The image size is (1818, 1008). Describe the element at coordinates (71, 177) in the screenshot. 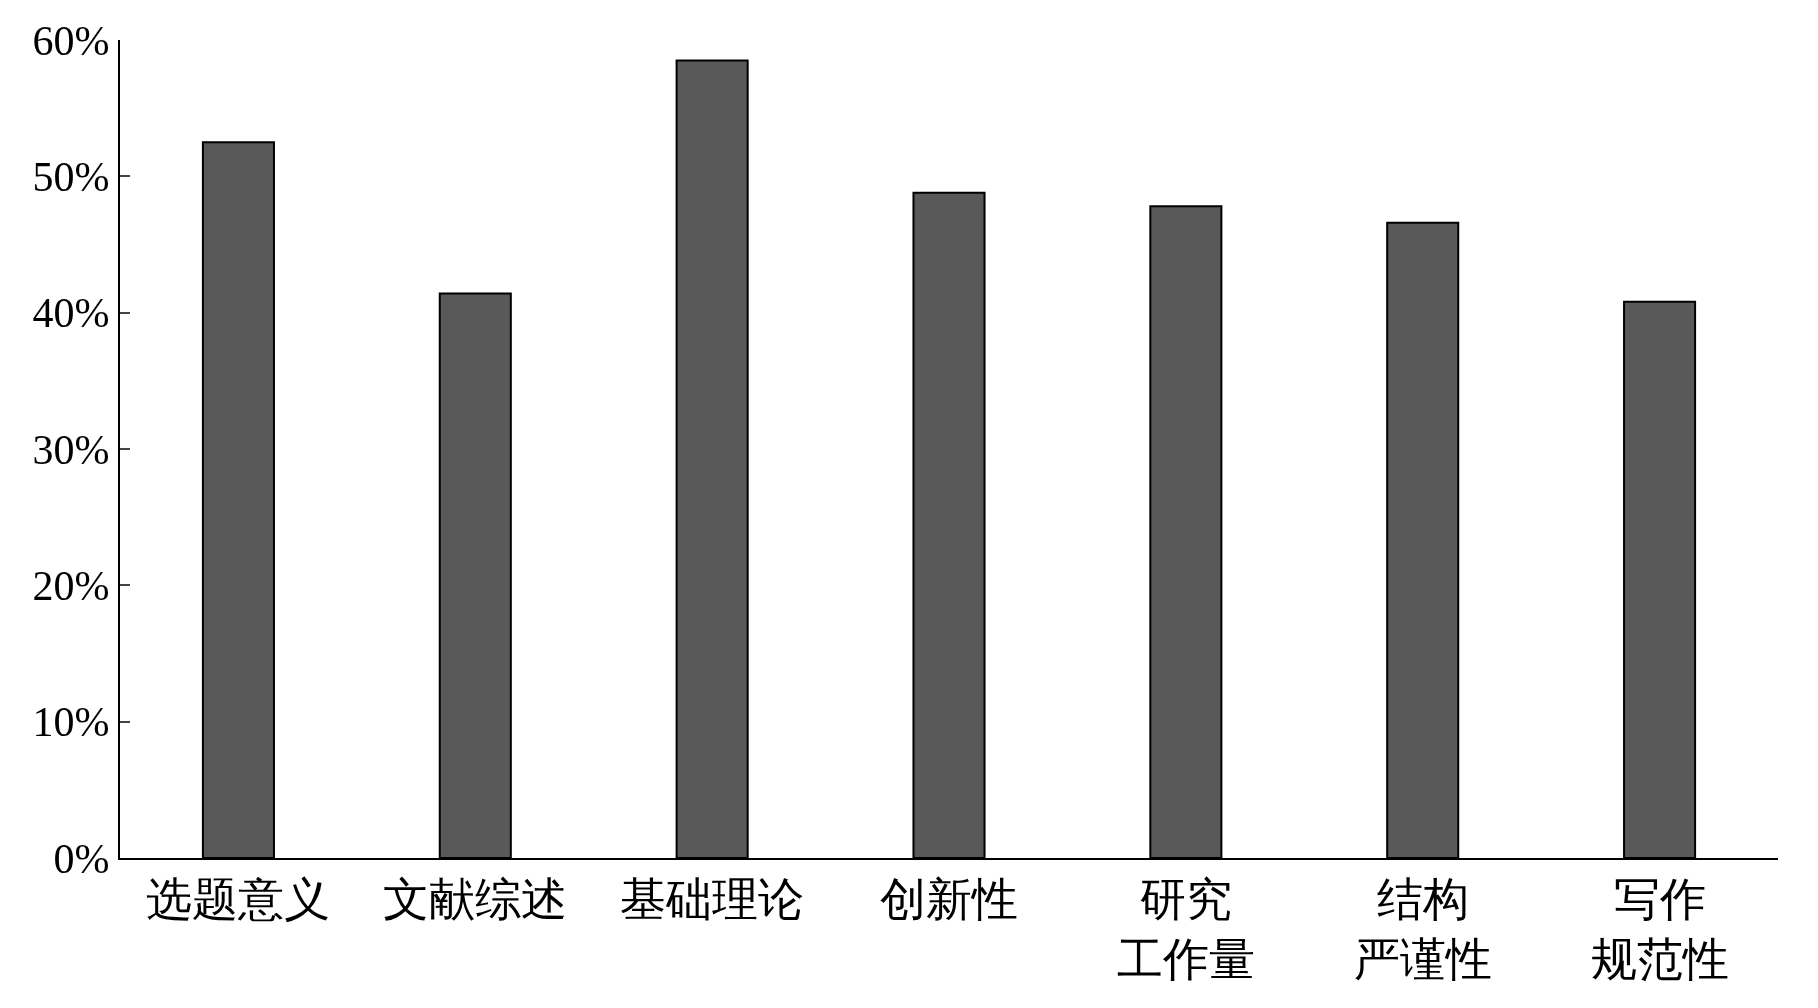

I see `y-tick-label: 50%` at that location.